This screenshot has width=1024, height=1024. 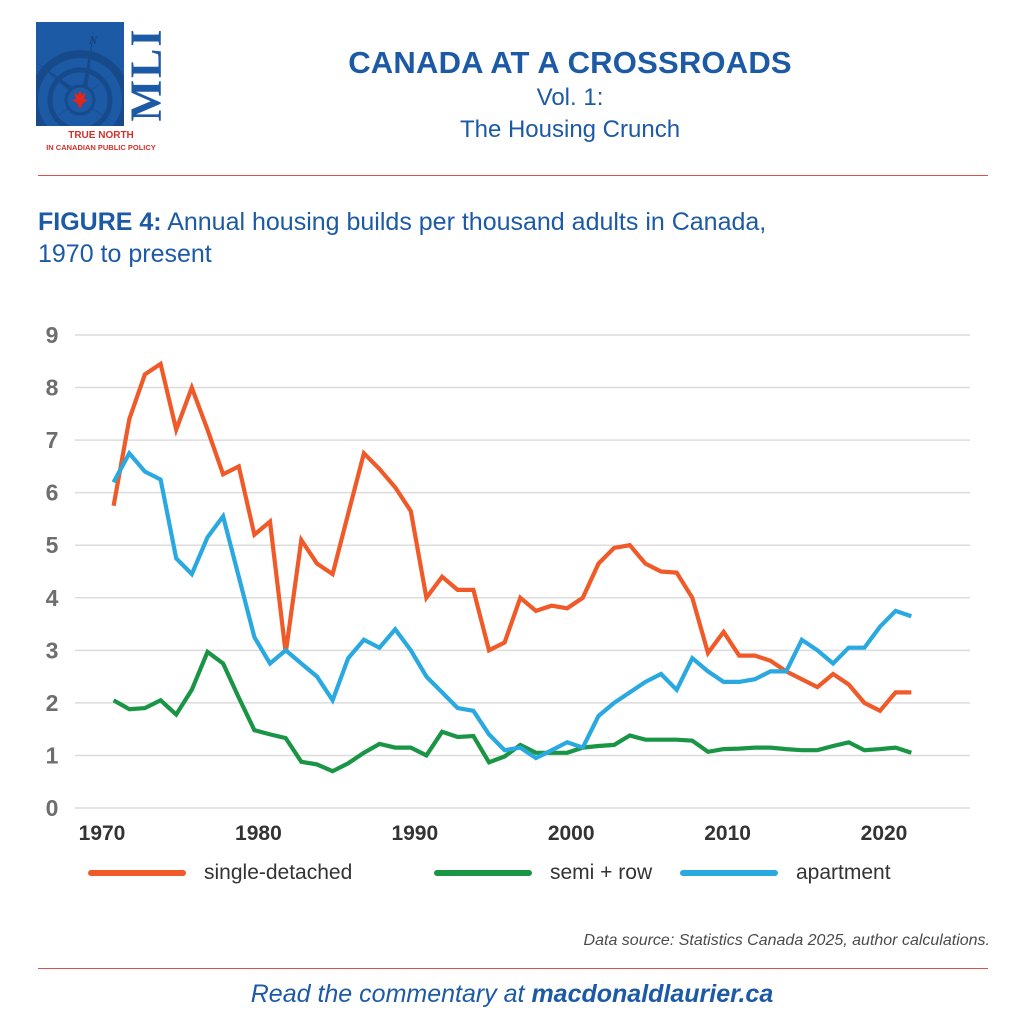 I want to click on y-tick-label: 5, so click(x=52, y=545).